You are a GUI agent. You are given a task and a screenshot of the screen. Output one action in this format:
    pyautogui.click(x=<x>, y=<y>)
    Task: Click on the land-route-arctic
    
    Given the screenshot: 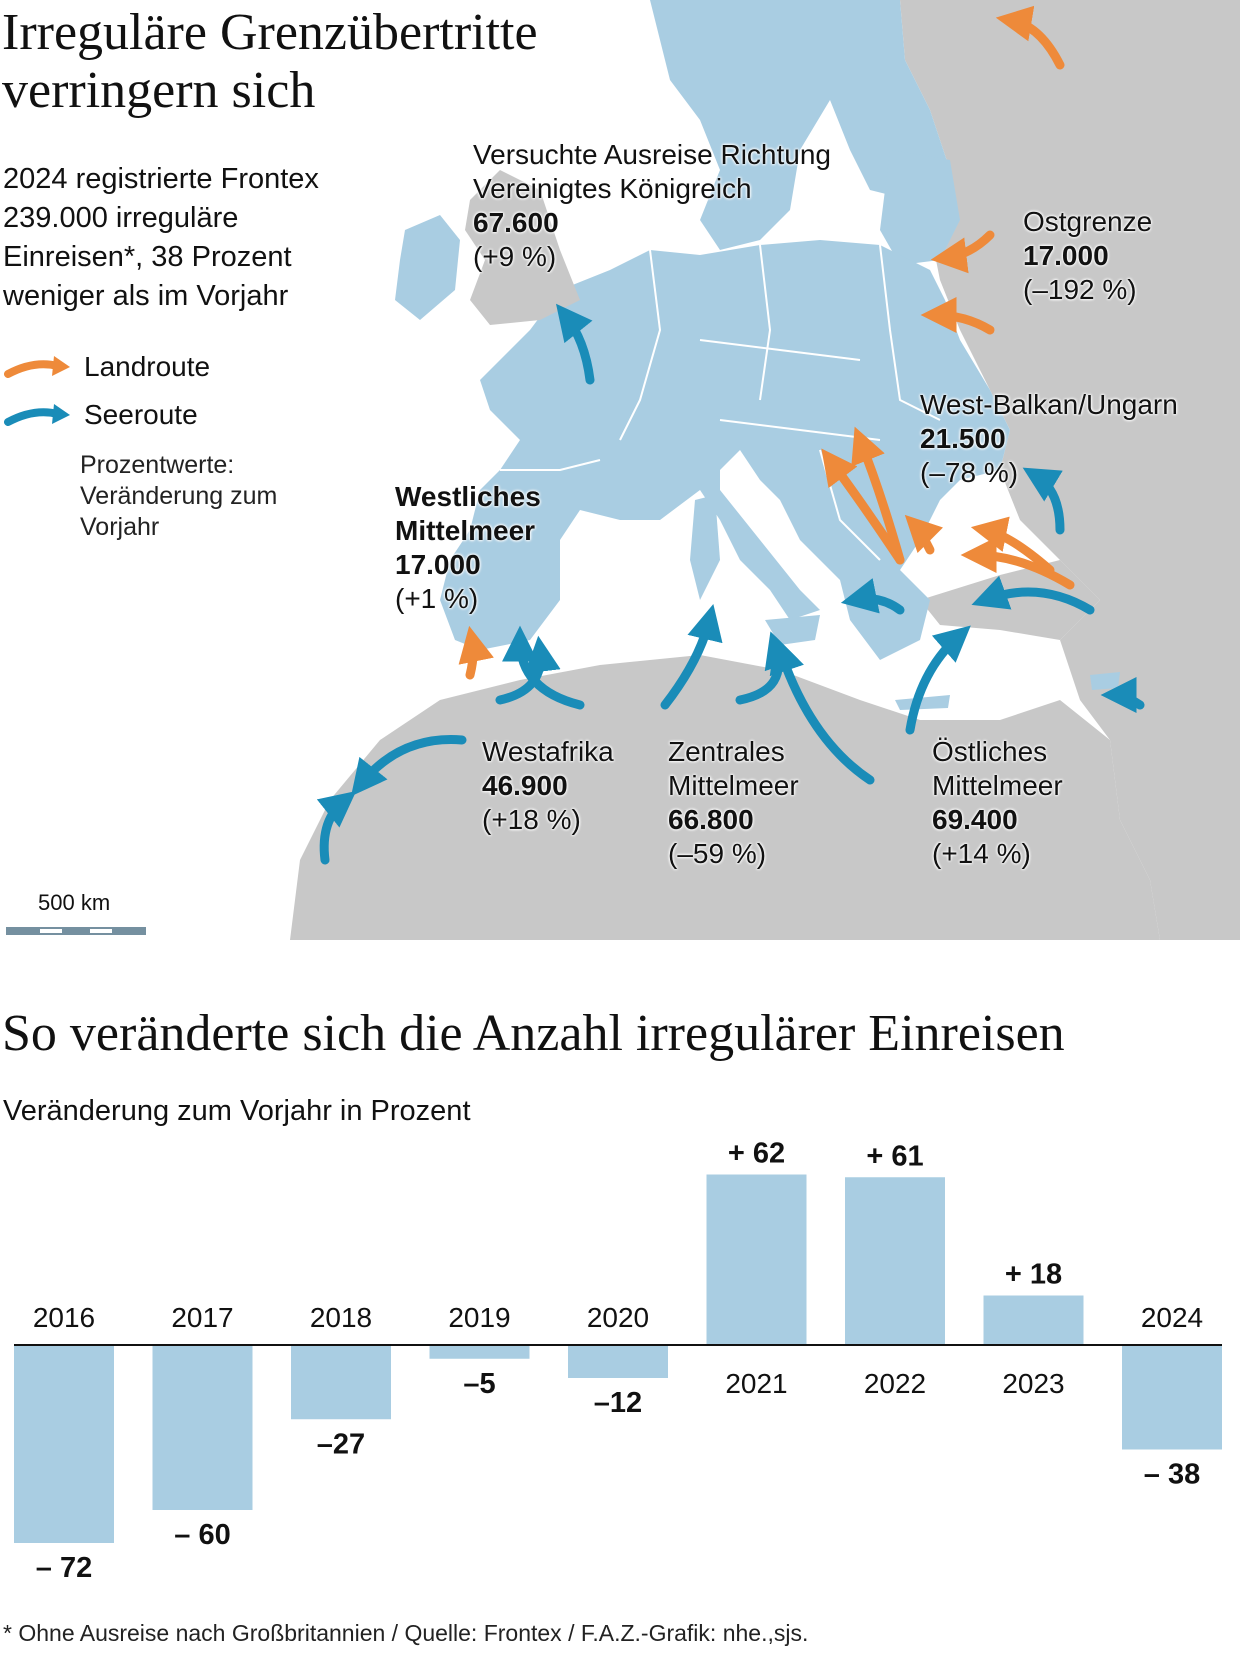 What is the action you would take?
    pyautogui.click(x=1030, y=37)
    